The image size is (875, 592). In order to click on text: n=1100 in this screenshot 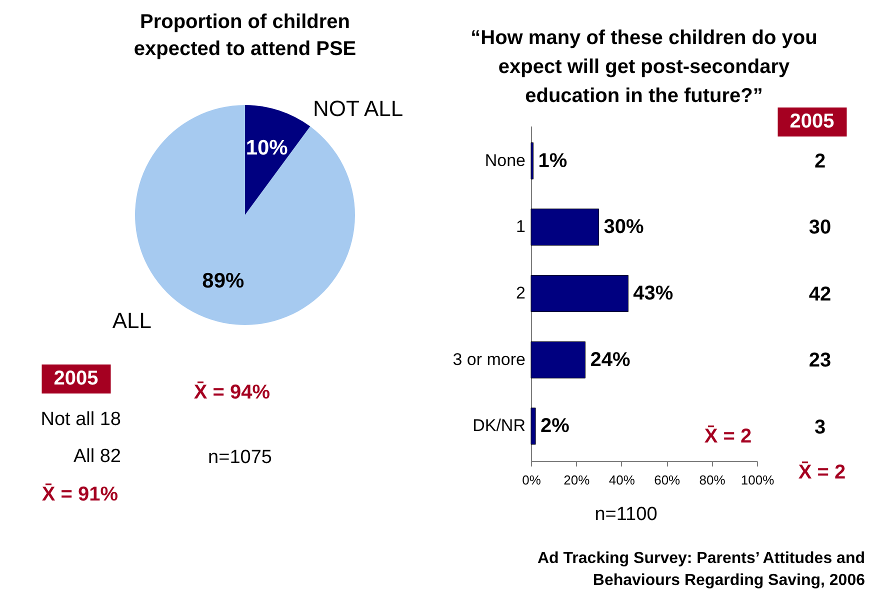, I will do `click(626, 515)`.